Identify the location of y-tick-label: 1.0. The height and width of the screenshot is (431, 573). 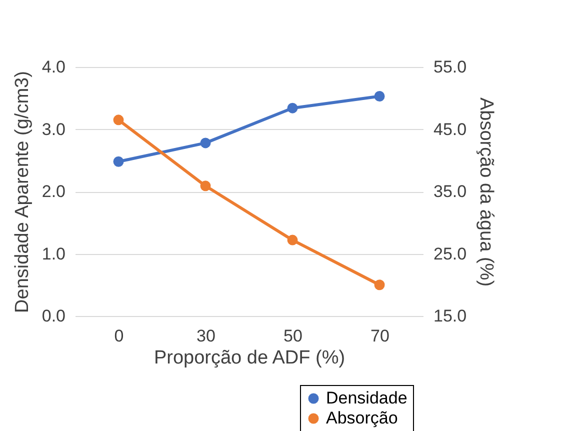
(54, 254).